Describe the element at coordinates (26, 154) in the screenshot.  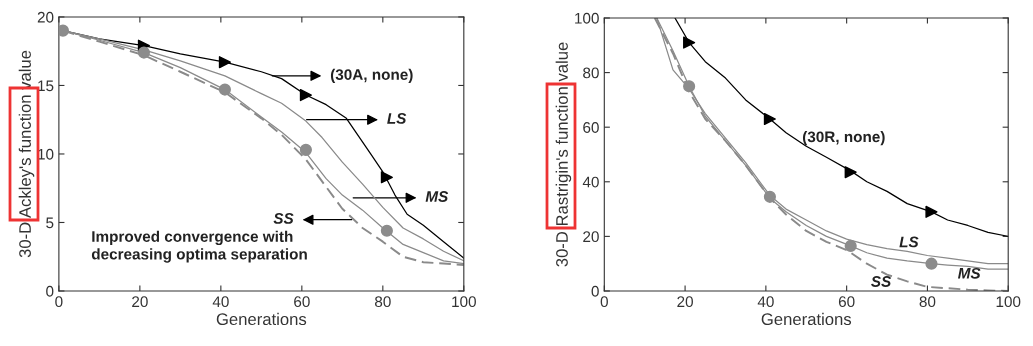
I see `y-axis-title: 30-D Ackley's function value` at that location.